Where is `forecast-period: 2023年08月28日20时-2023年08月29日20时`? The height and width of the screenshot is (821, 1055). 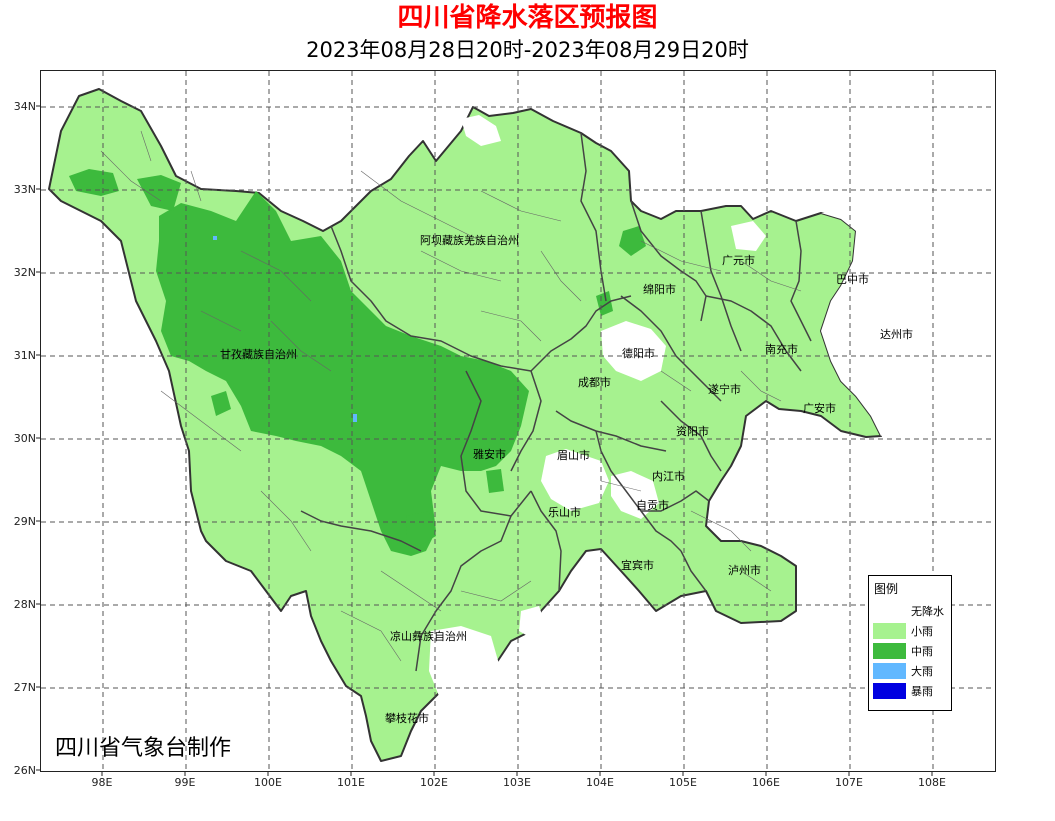 forecast-period: 2023年08月28日20时-2023年08月29日20时 is located at coordinates (527, 50).